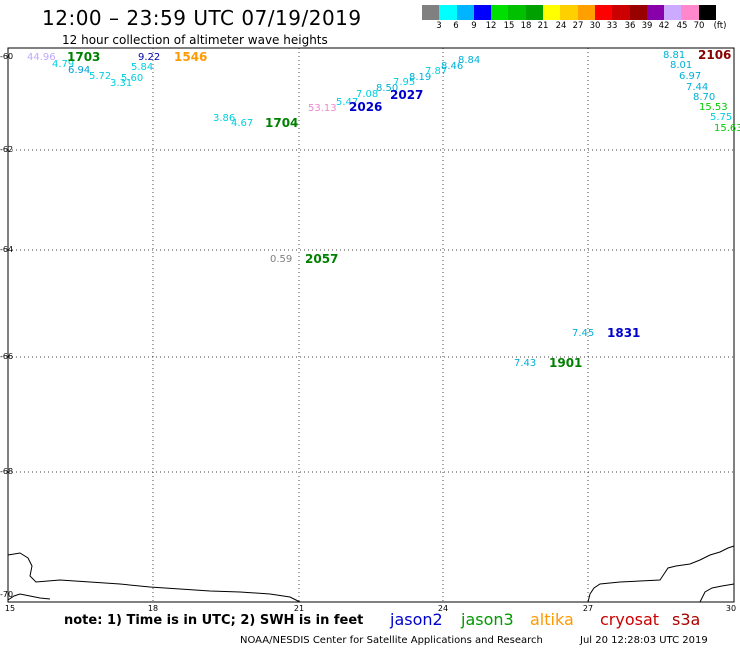 This screenshot has width=740, height=650. Describe the element at coordinates (100, 76) in the screenshot. I see `swh-value: 5.72` at that location.